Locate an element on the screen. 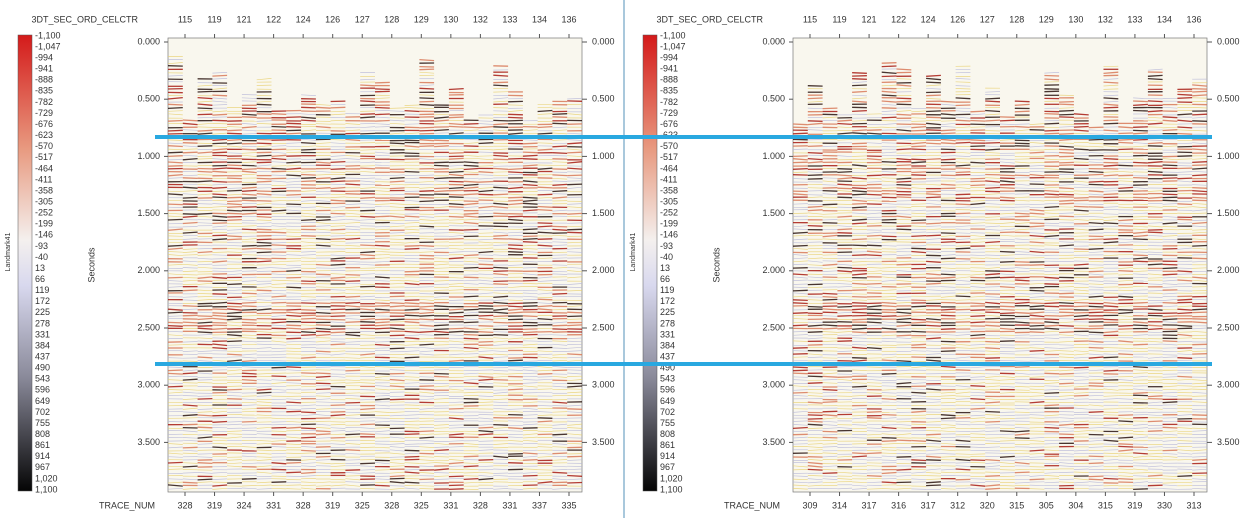 The image size is (1244, 518). colorbar-label: -252 is located at coordinates (669, 213).